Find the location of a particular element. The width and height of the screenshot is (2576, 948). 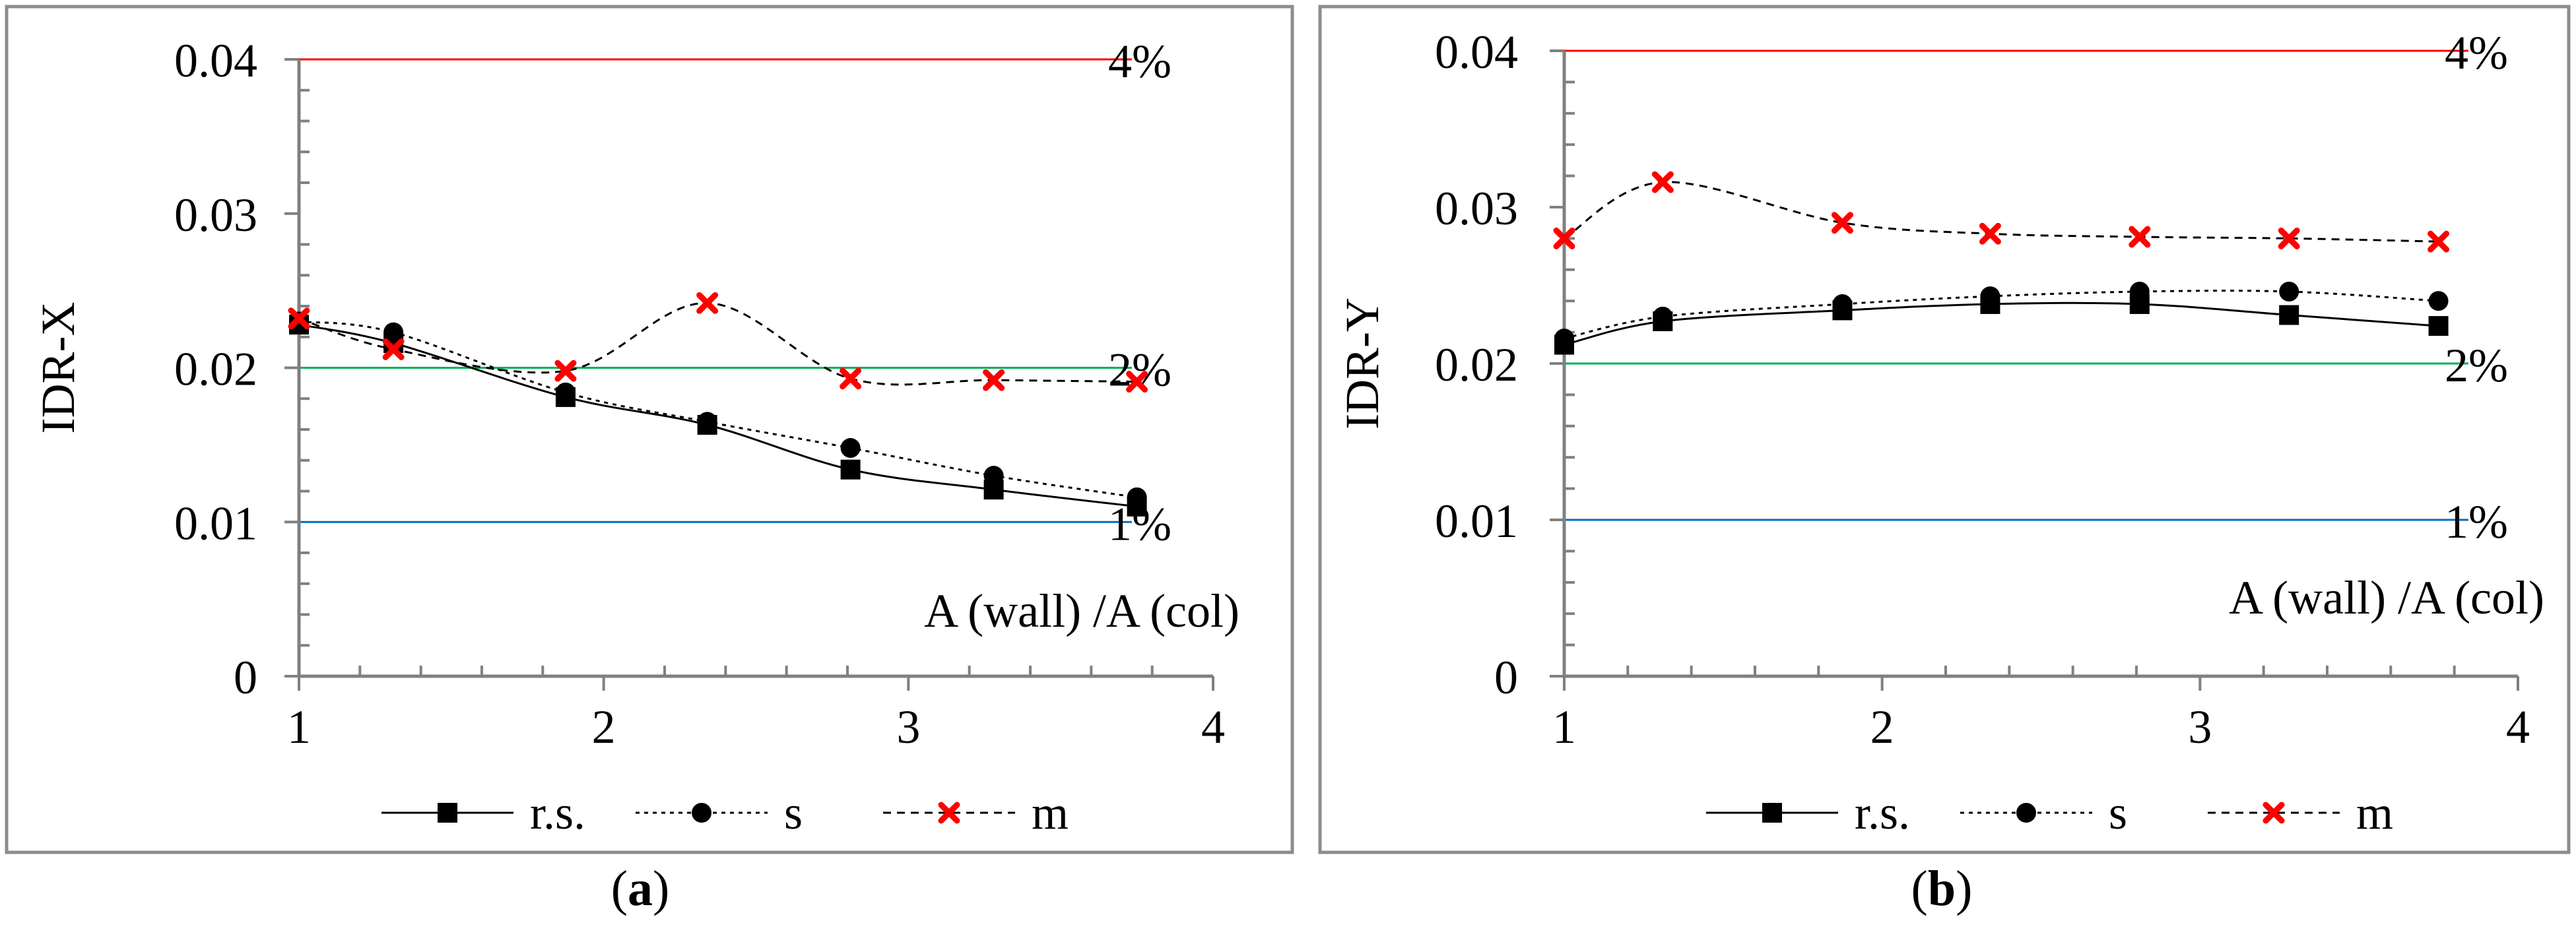

y-axis-label: IDR-Y is located at coordinates (1362, 363).